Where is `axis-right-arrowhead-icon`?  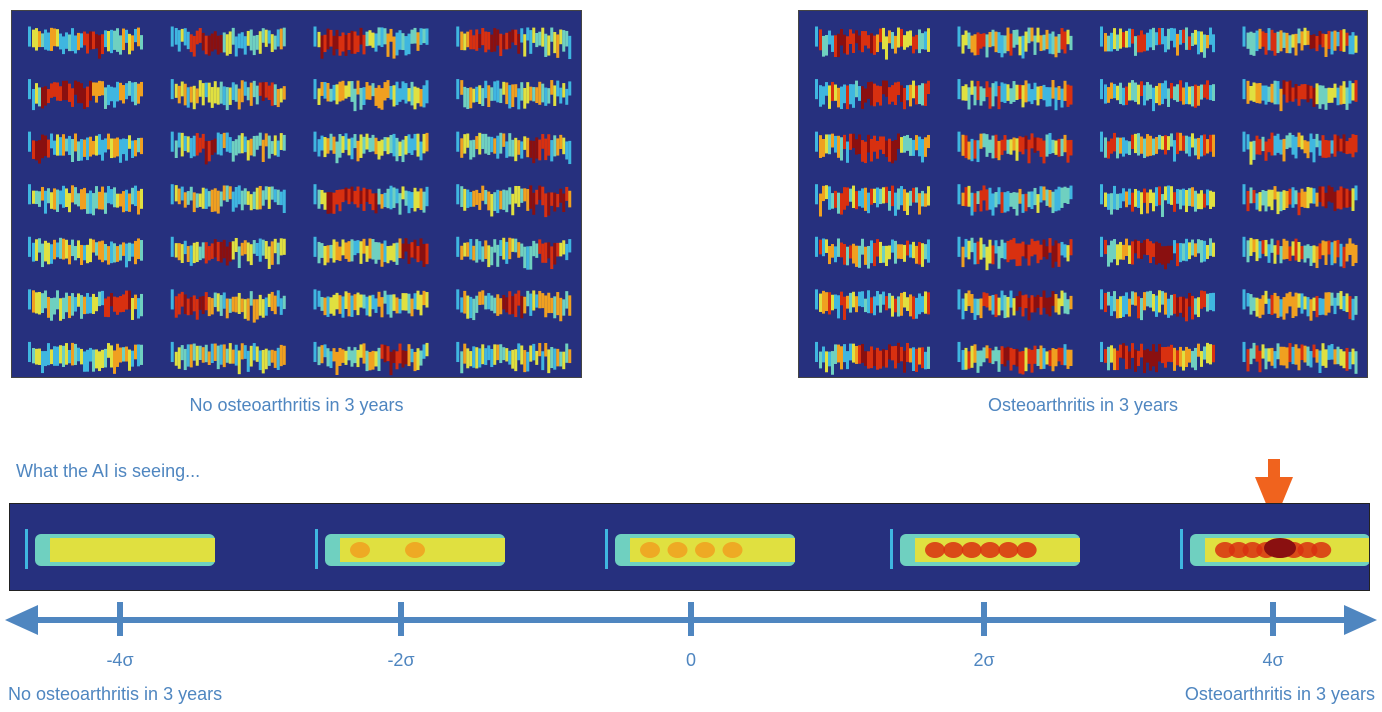 axis-right-arrowhead-icon is located at coordinates (1360, 620).